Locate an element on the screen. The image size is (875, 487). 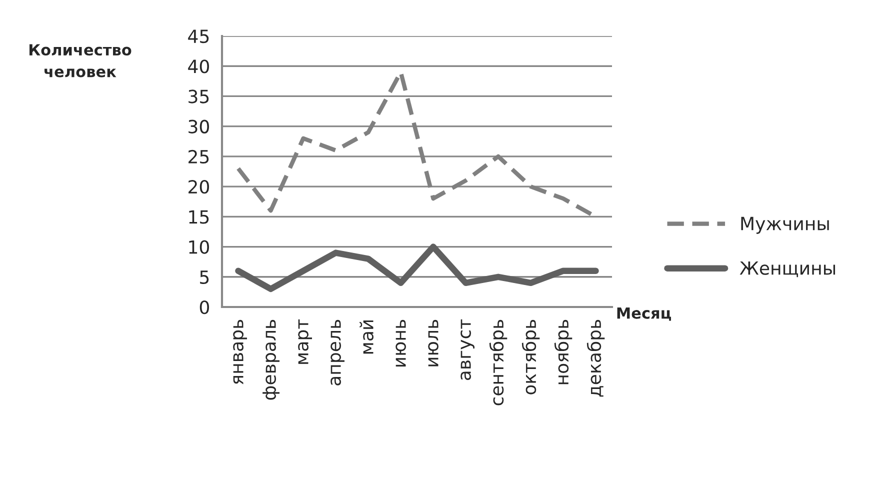
y-tick-label: 20 is located at coordinates (198, 187).